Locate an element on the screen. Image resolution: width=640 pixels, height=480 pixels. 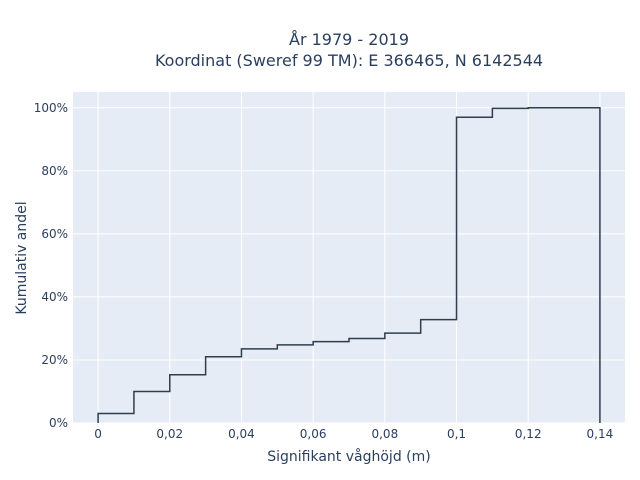
y-tick-label: 60% is located at coordinates (54, 234).